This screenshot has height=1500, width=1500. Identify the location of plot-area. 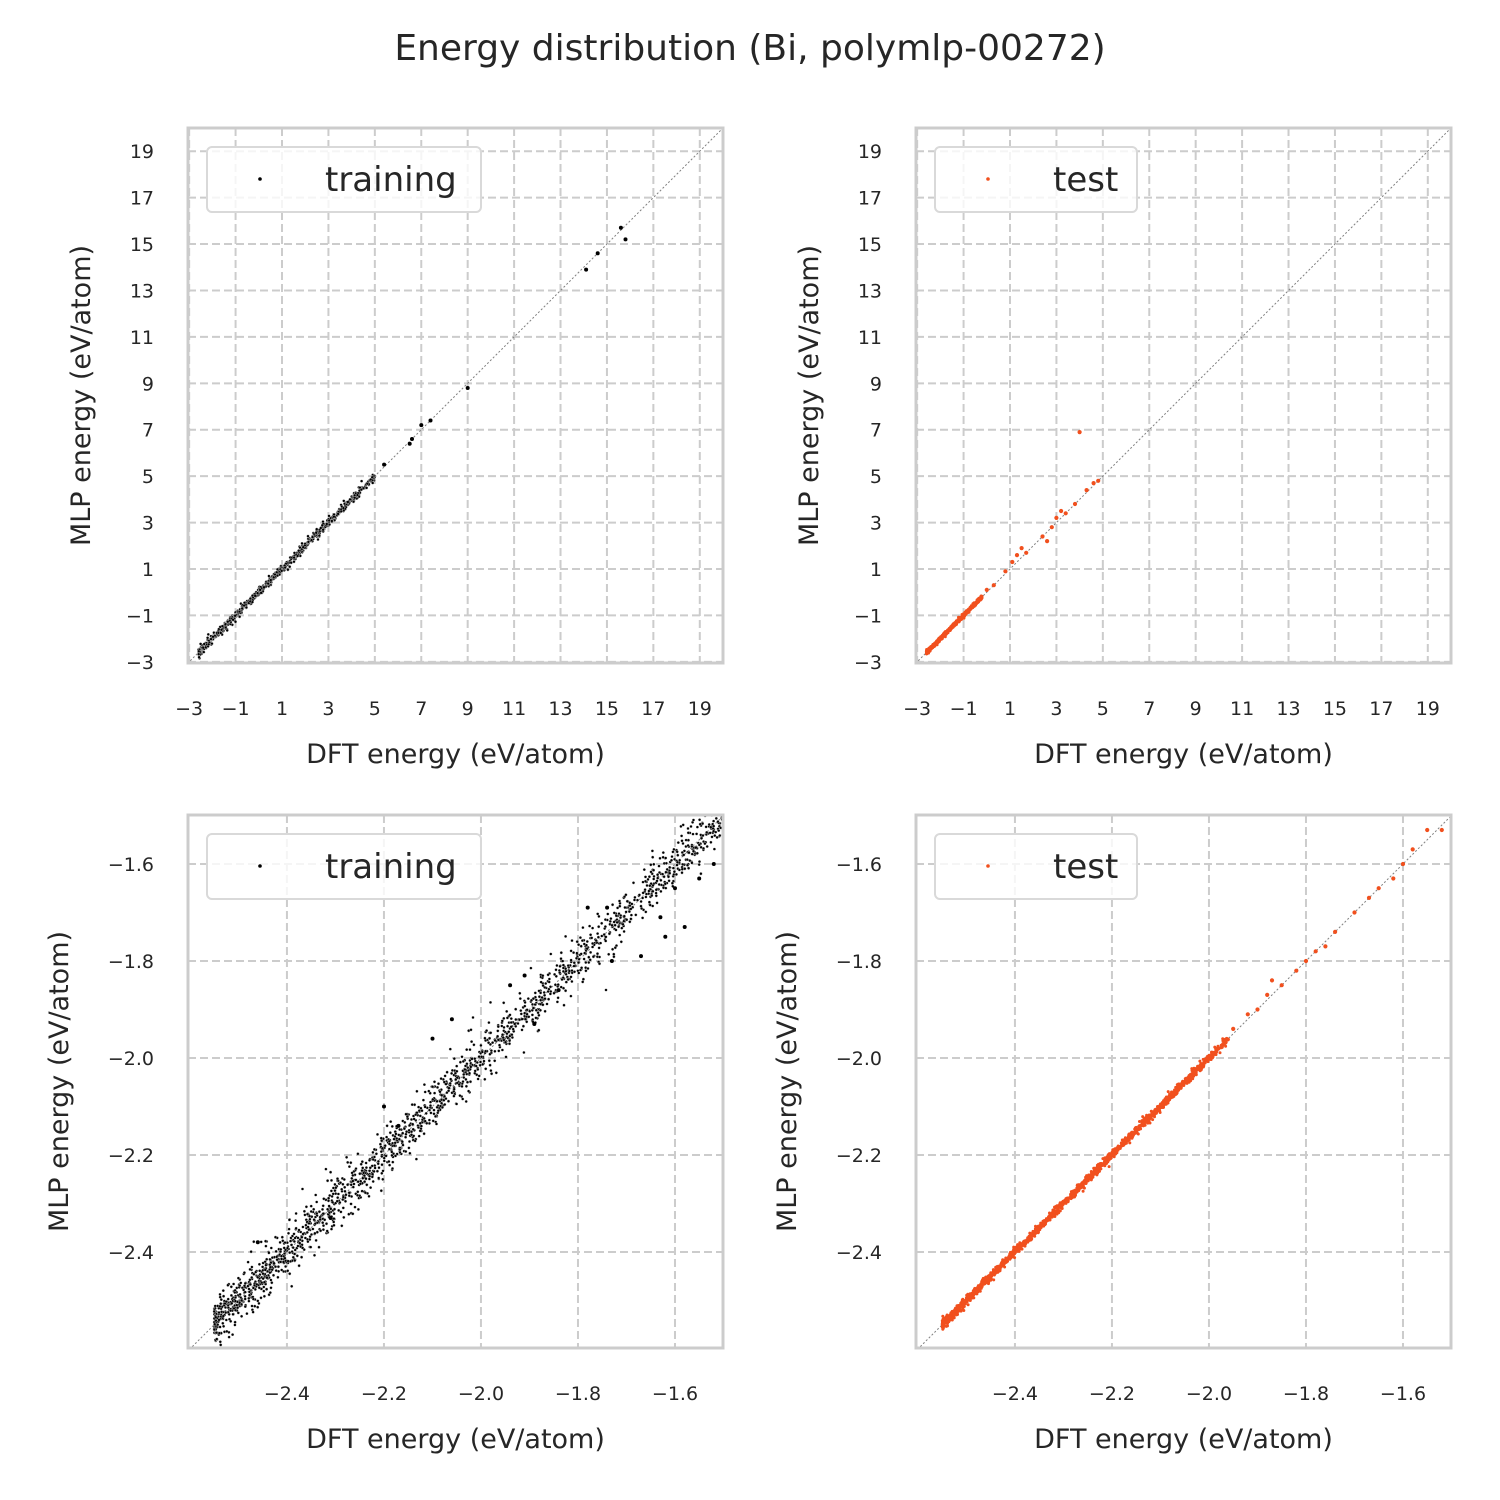
(1184, 1081).